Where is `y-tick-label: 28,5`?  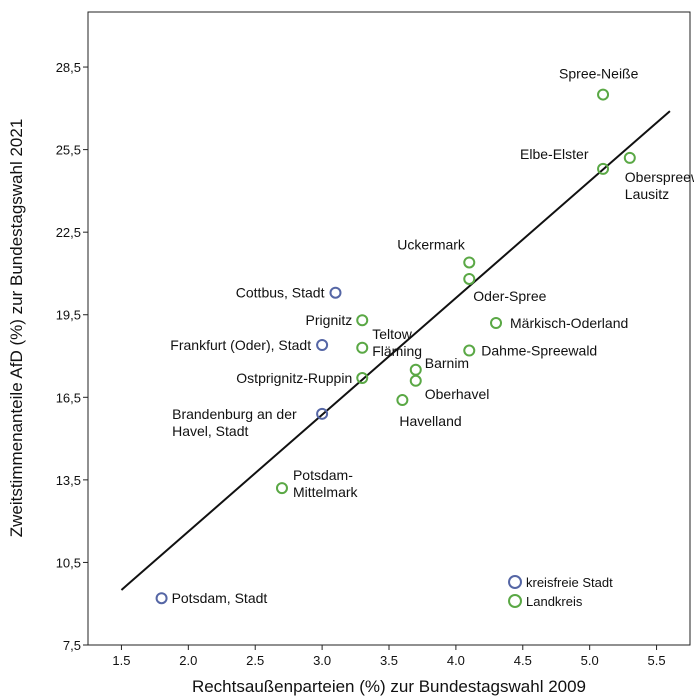
y-tick-label: 28,5 is located at coordinates (68, 67).